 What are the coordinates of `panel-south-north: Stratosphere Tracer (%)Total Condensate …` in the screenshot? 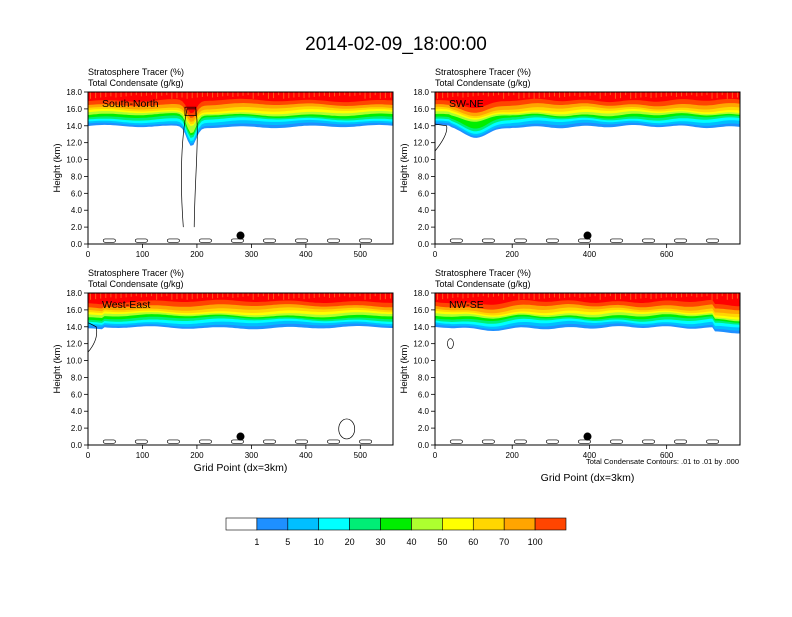 It's located at (223, 163).